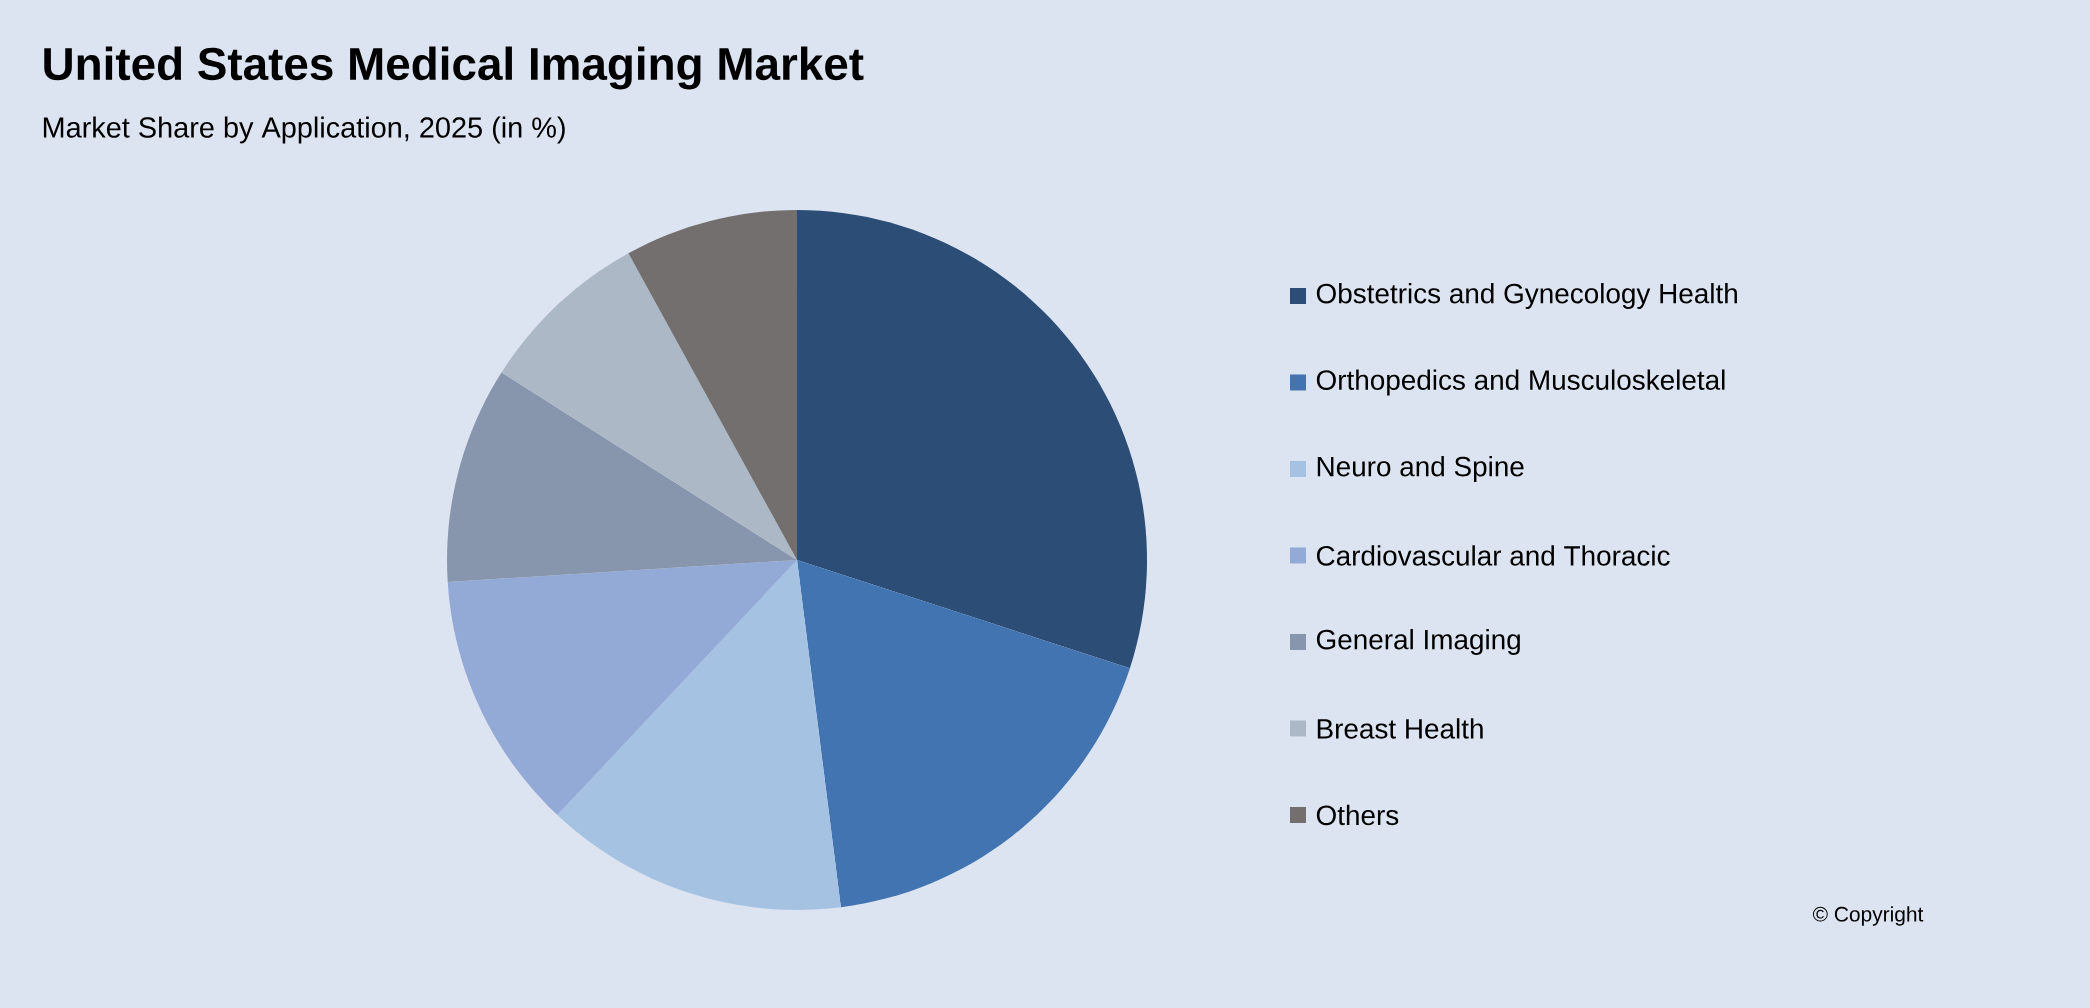 The width and height of the screenshot is (2090, 1008). What do you see at coordinates (1400, 728) in the screenshot?
I see `legend-label: Breast Health` at bounding box center [1400, 728].